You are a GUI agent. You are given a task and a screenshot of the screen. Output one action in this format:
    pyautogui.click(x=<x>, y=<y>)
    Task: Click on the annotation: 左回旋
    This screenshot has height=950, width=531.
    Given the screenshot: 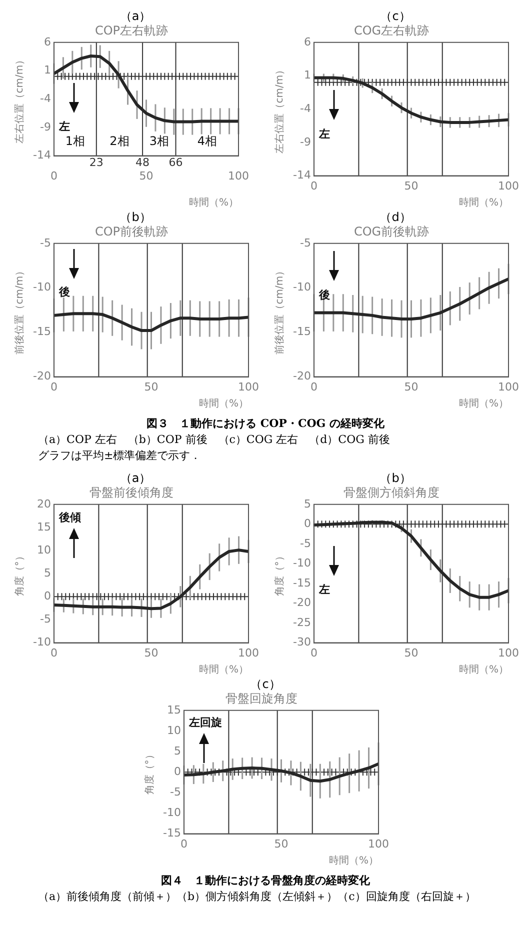 What is the action you would take?
    pyautogui.click(x=205, y=723)
    